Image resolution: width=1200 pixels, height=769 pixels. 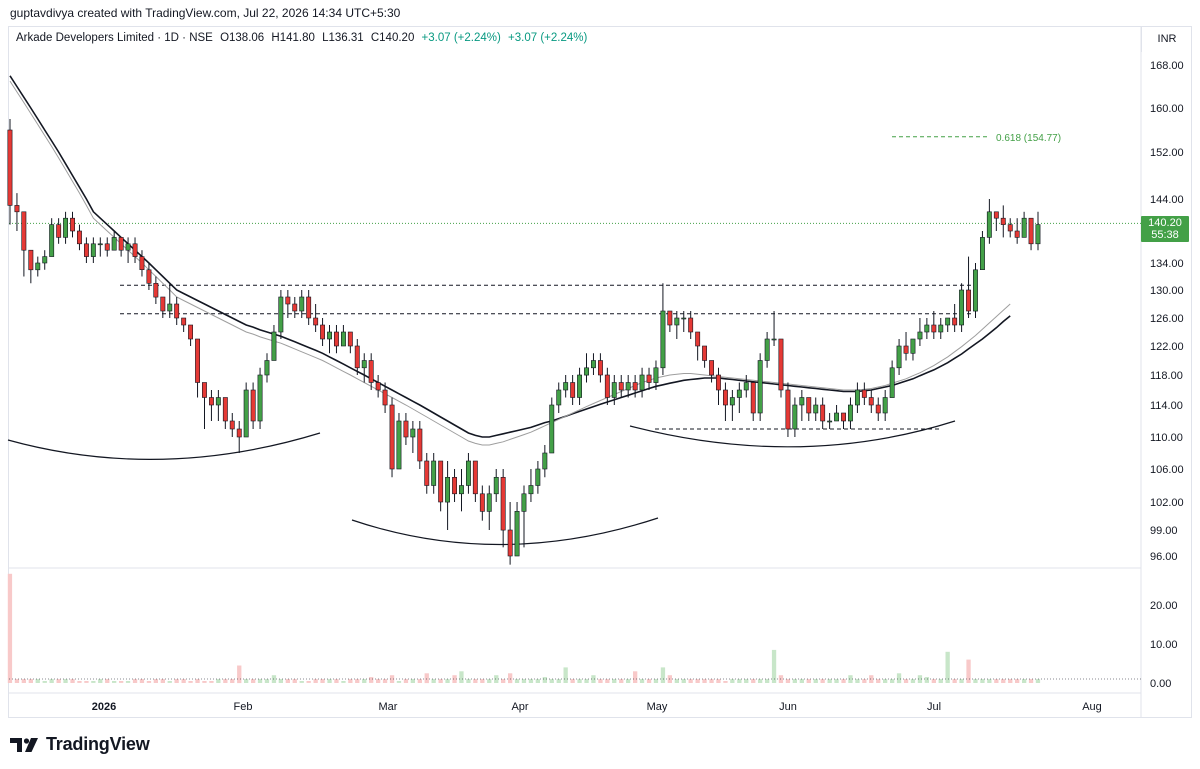 I want to click on tradingview-logo: TradingView, so click(x=80, y=744).